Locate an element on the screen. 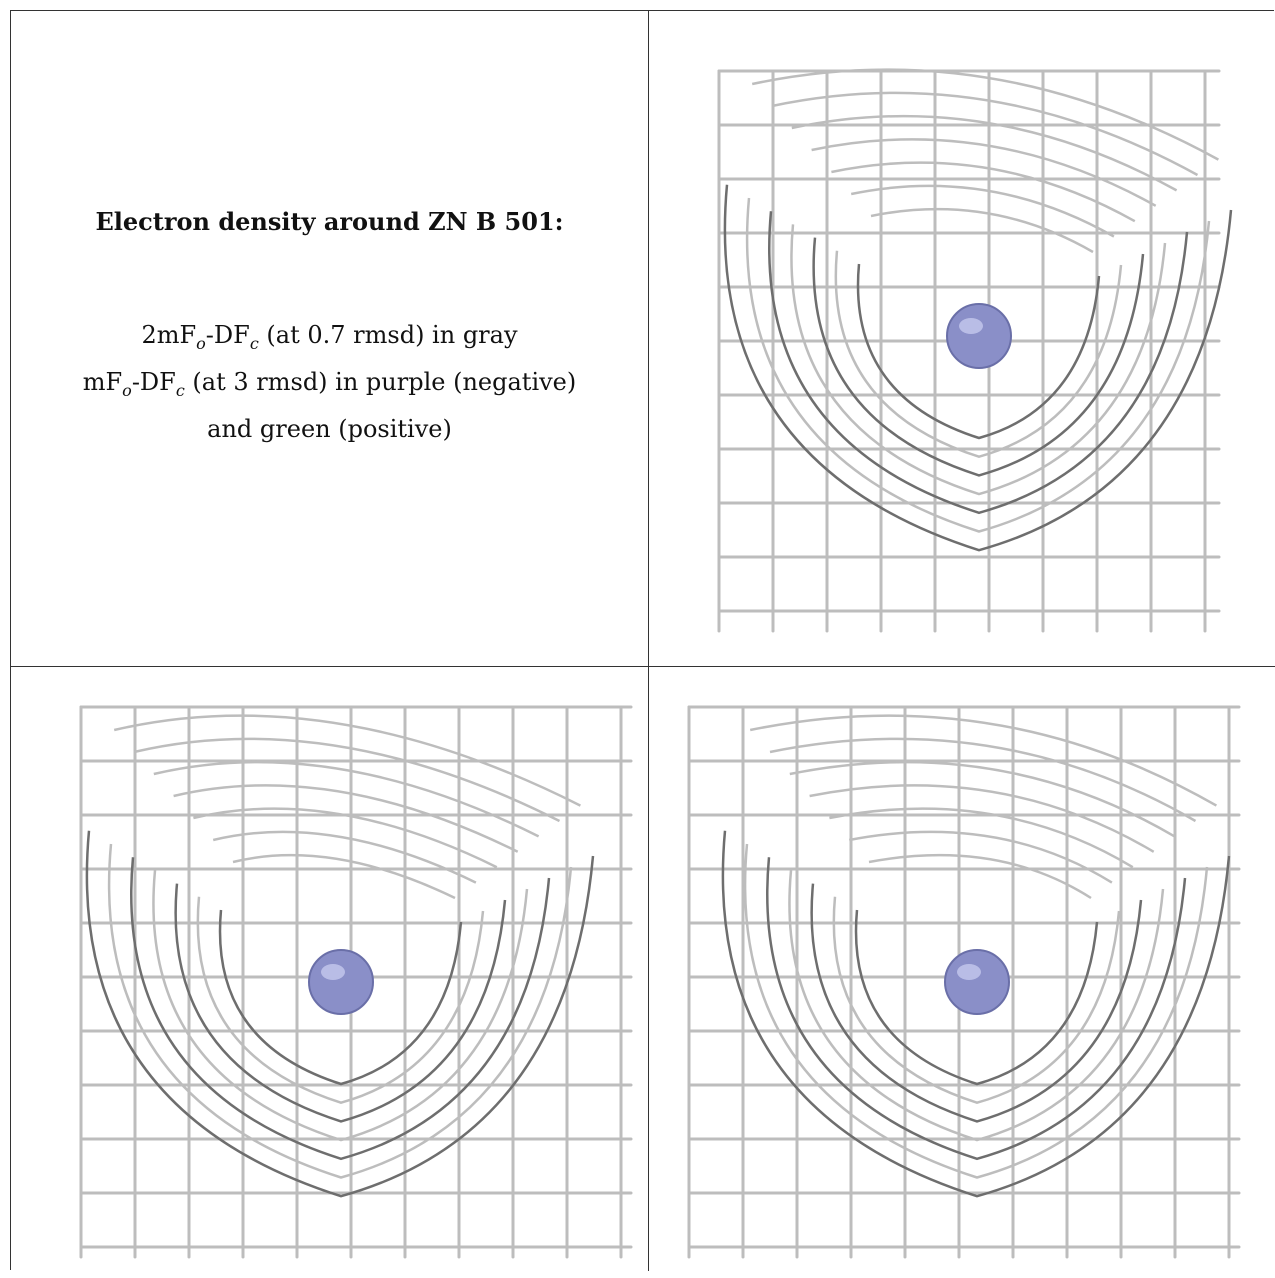 The width and height of the screenshot is (1275, 1278). figure-title: Electron density around ZN B 501: is located at coordinates (329, 221).